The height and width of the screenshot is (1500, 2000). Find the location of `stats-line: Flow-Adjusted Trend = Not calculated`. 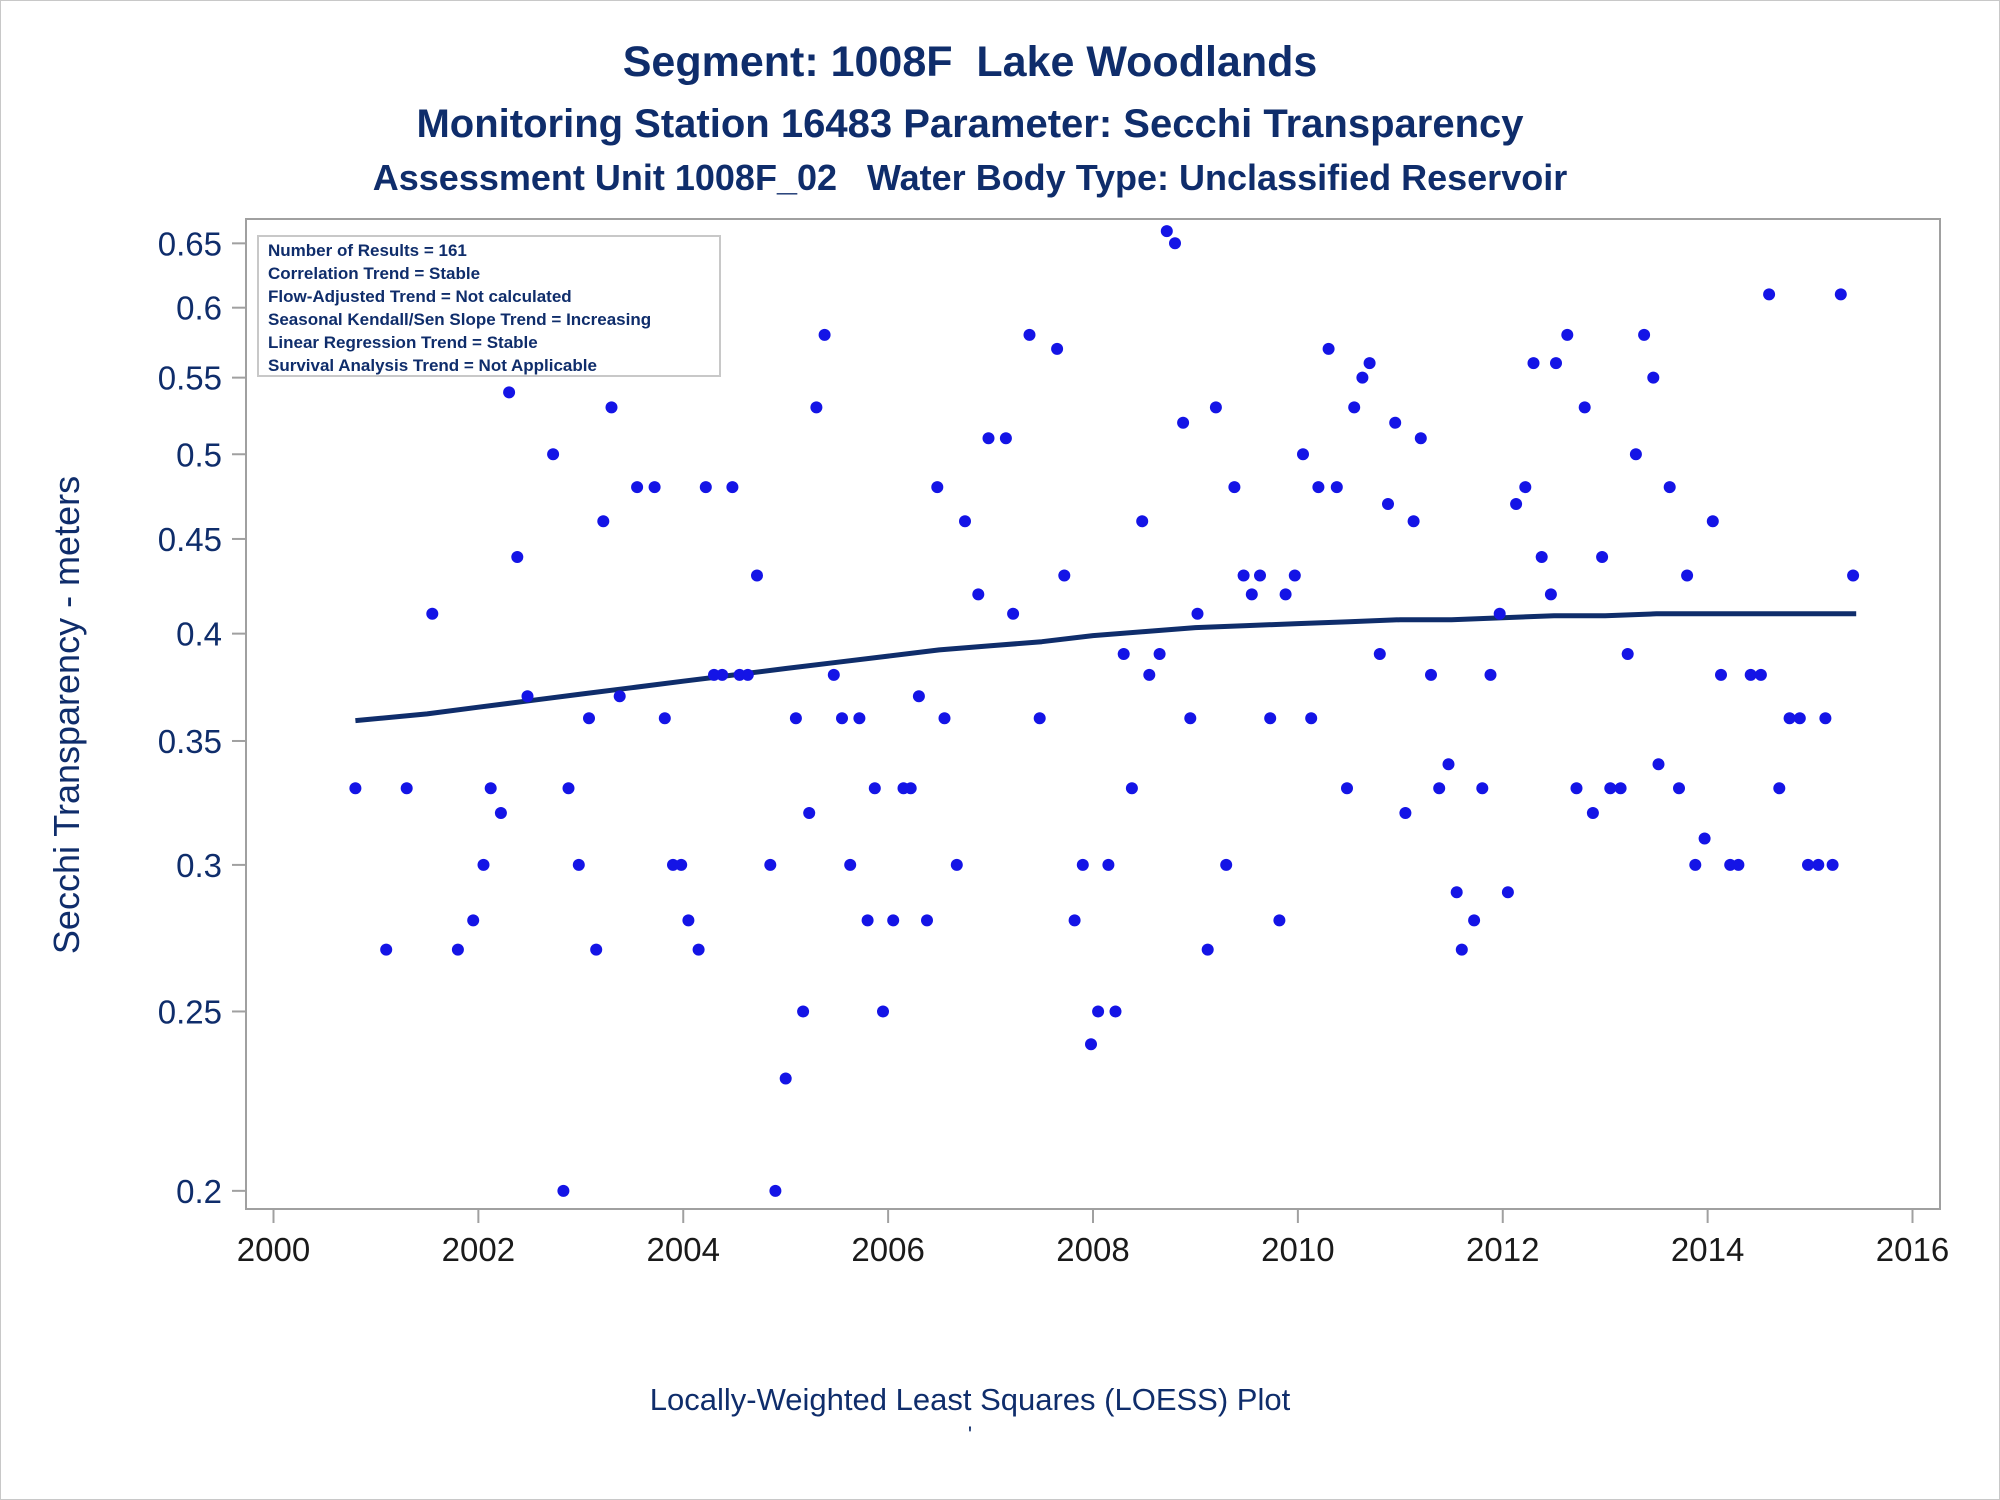

stats-line: Flow-Adjusted Trend = Not calculated is located at coordinates (420, 296).